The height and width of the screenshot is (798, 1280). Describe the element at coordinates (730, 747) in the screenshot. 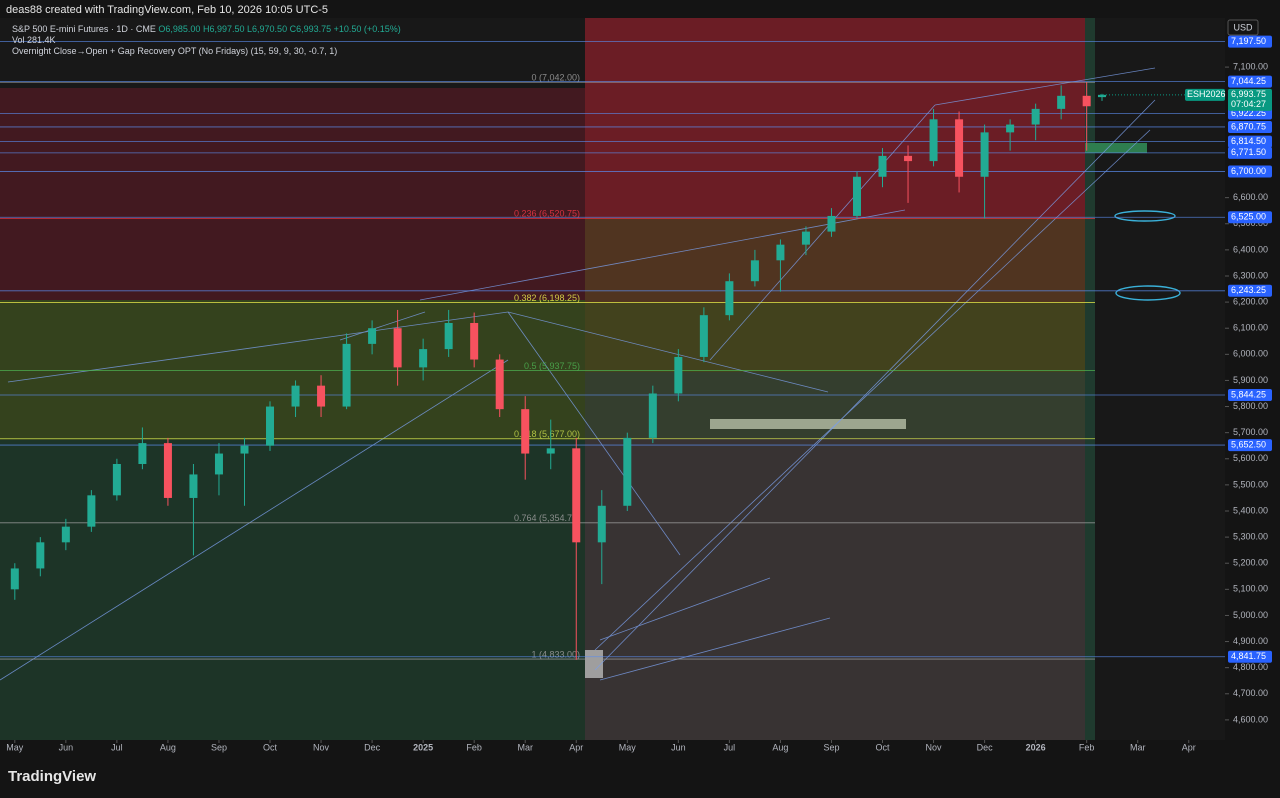

I see `x-tick-label: Jul` at that location.